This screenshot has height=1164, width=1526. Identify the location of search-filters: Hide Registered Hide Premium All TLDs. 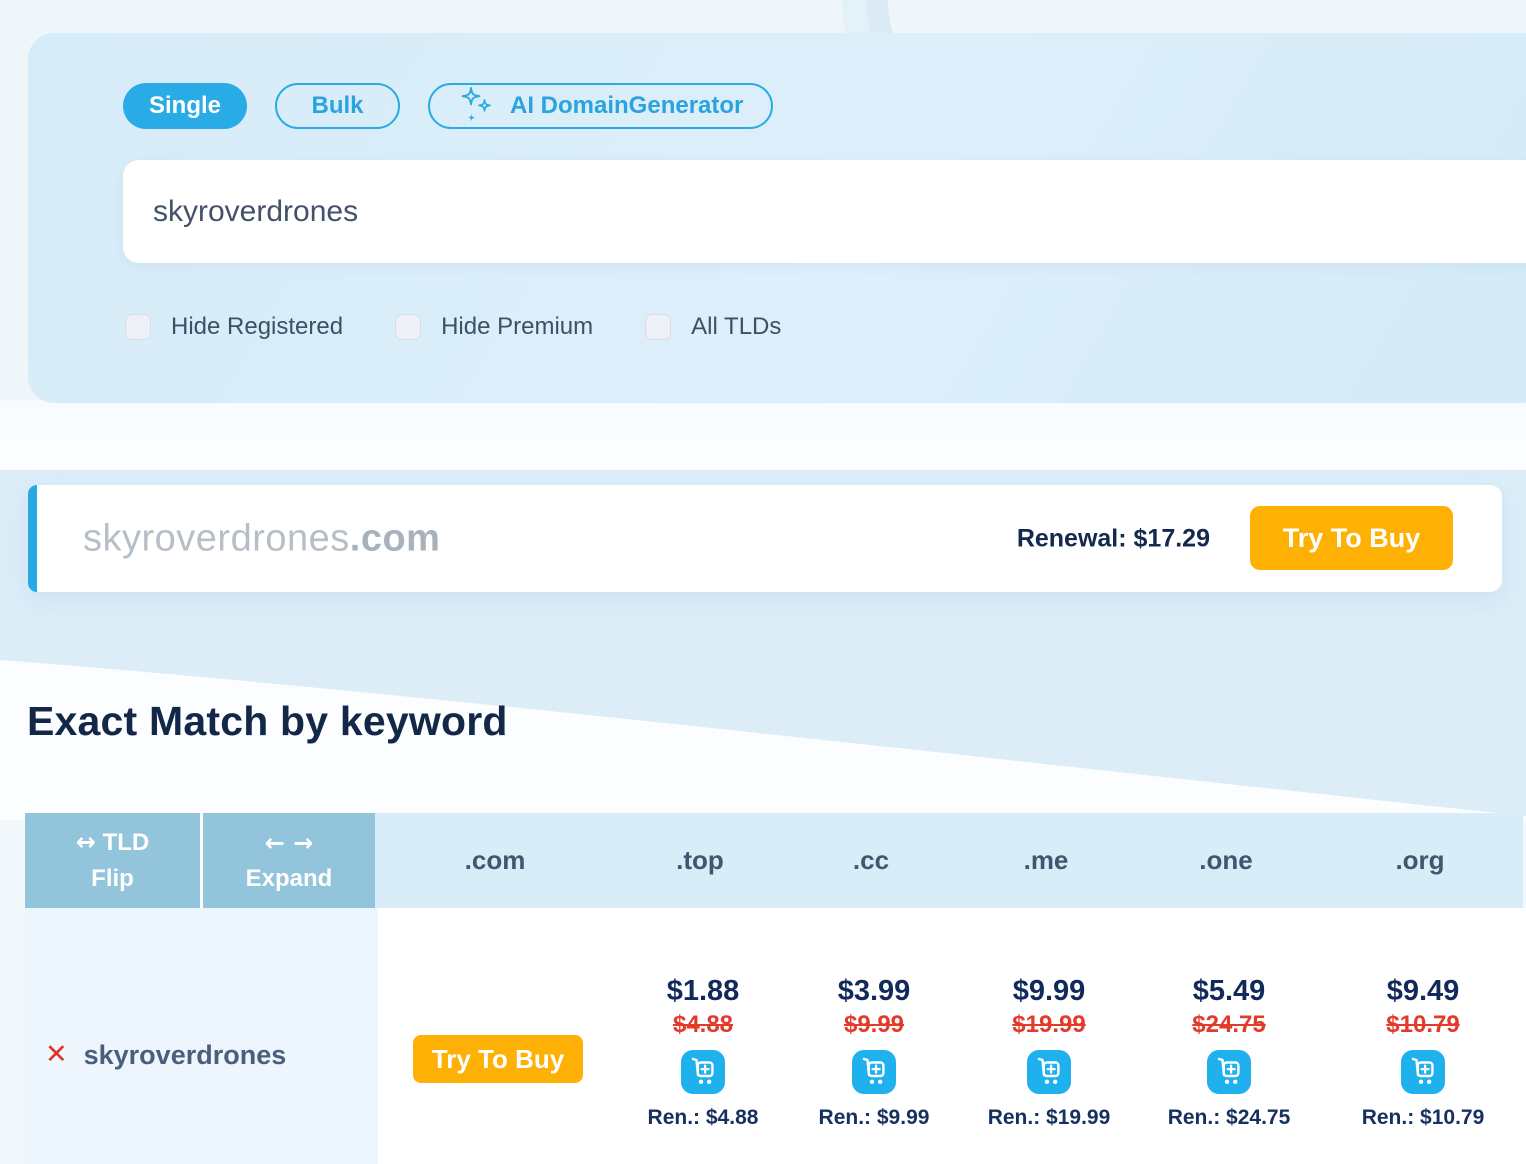
(453, 327).